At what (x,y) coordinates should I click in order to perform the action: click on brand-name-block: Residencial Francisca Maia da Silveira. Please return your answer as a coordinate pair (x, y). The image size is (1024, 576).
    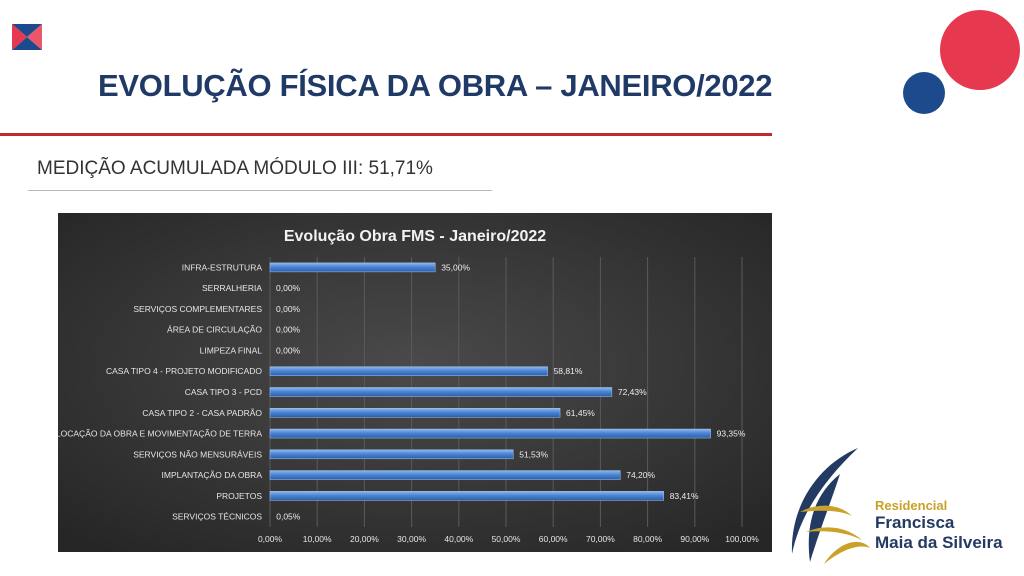
    Looking at the image, I should click on (939, 525).